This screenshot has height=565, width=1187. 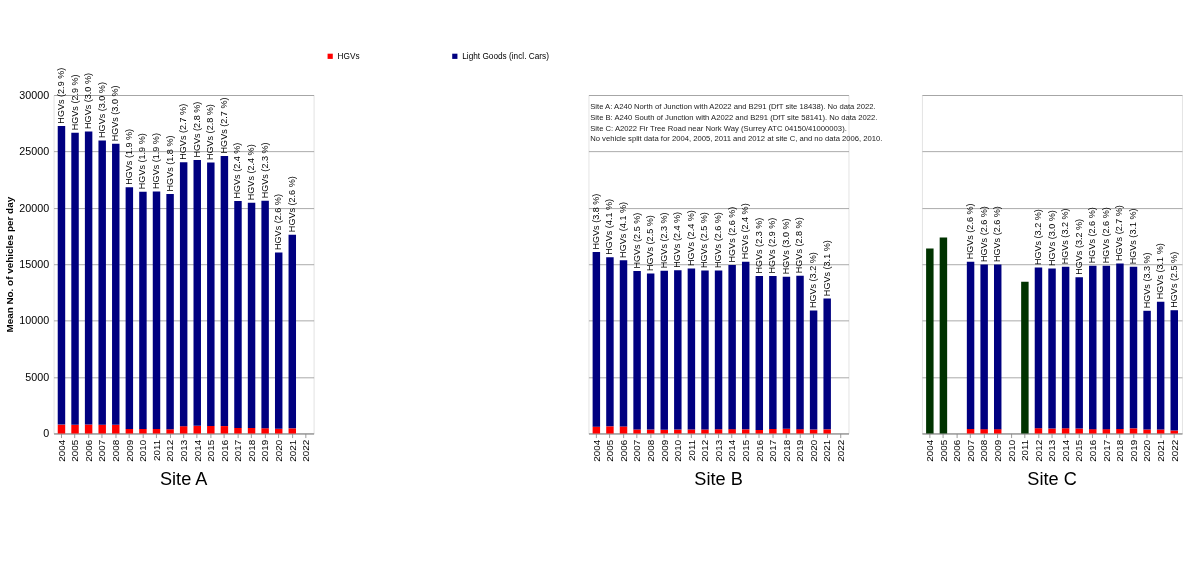 I want to click on x-tick-label: 2012, so click(x=705, y=450).